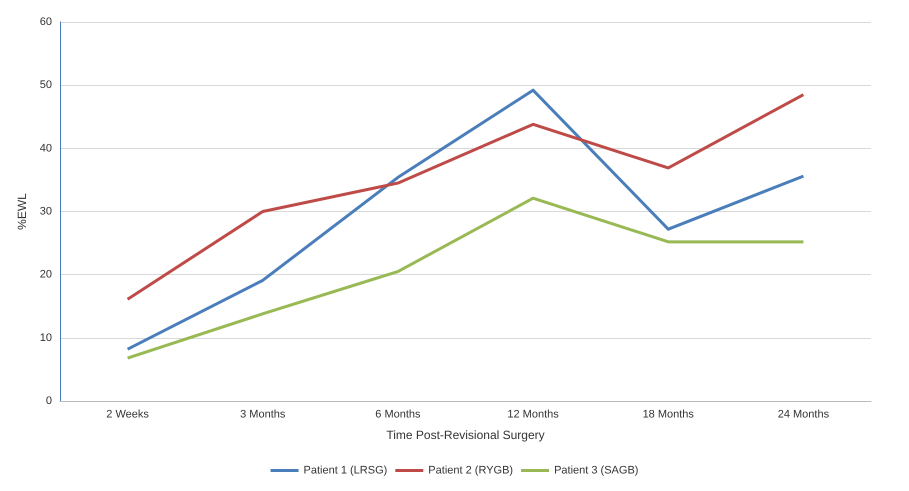 Image resolution: width=909 pixels, height=491 pixels. I want to click on y-tick-label: 20, so click(46, 274).